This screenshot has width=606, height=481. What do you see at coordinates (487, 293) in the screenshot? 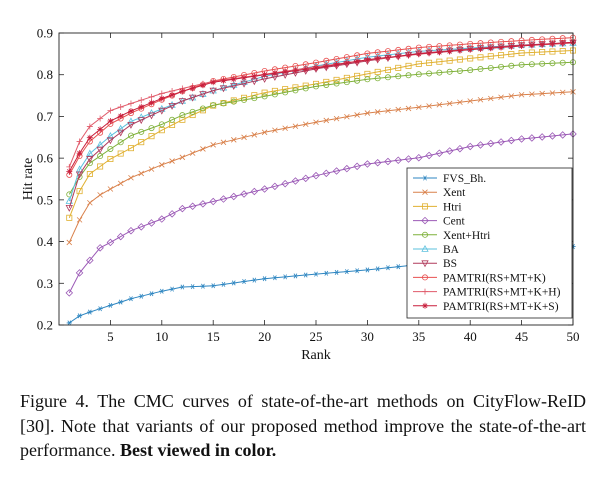
I see `legend-entry: PAMTRI(RS+MT+K+H)` at bounding box center [487, 293].